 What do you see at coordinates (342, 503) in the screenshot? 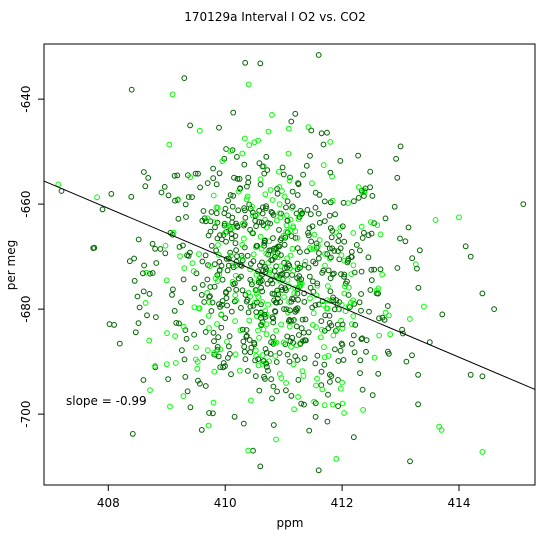
I see `x-tick-label: 412` at bounding box center [342, 503].